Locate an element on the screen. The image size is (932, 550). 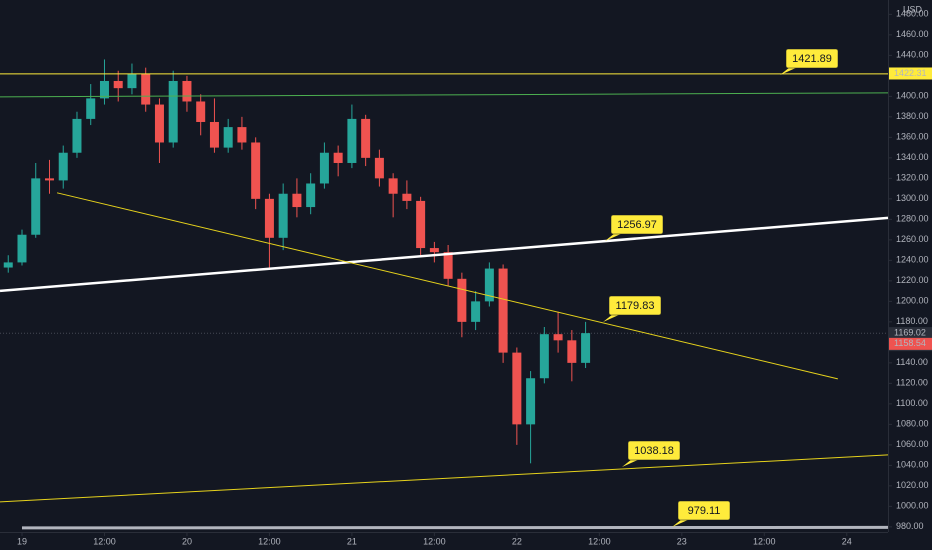
y-tick-label: 1400.00 is located at coordinates (912, 96).